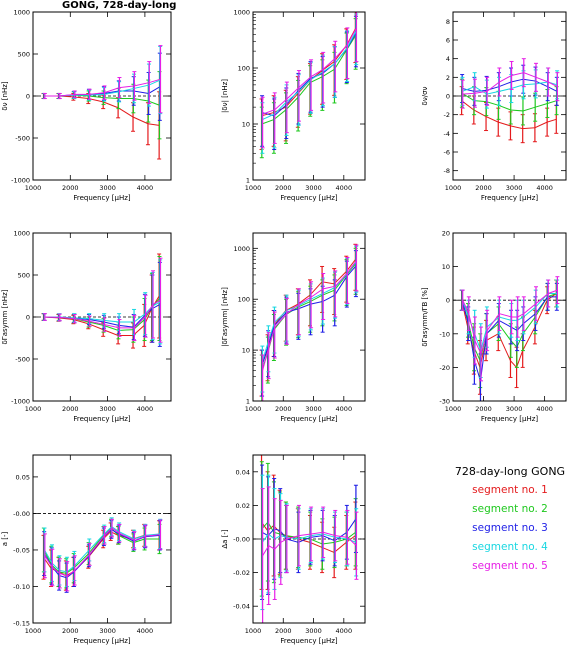 The image size is (586, 653). Describe the element at coordinates (119, 5) in the screenshot. I see `figure-title: GONG, 728-day-long` at that location.